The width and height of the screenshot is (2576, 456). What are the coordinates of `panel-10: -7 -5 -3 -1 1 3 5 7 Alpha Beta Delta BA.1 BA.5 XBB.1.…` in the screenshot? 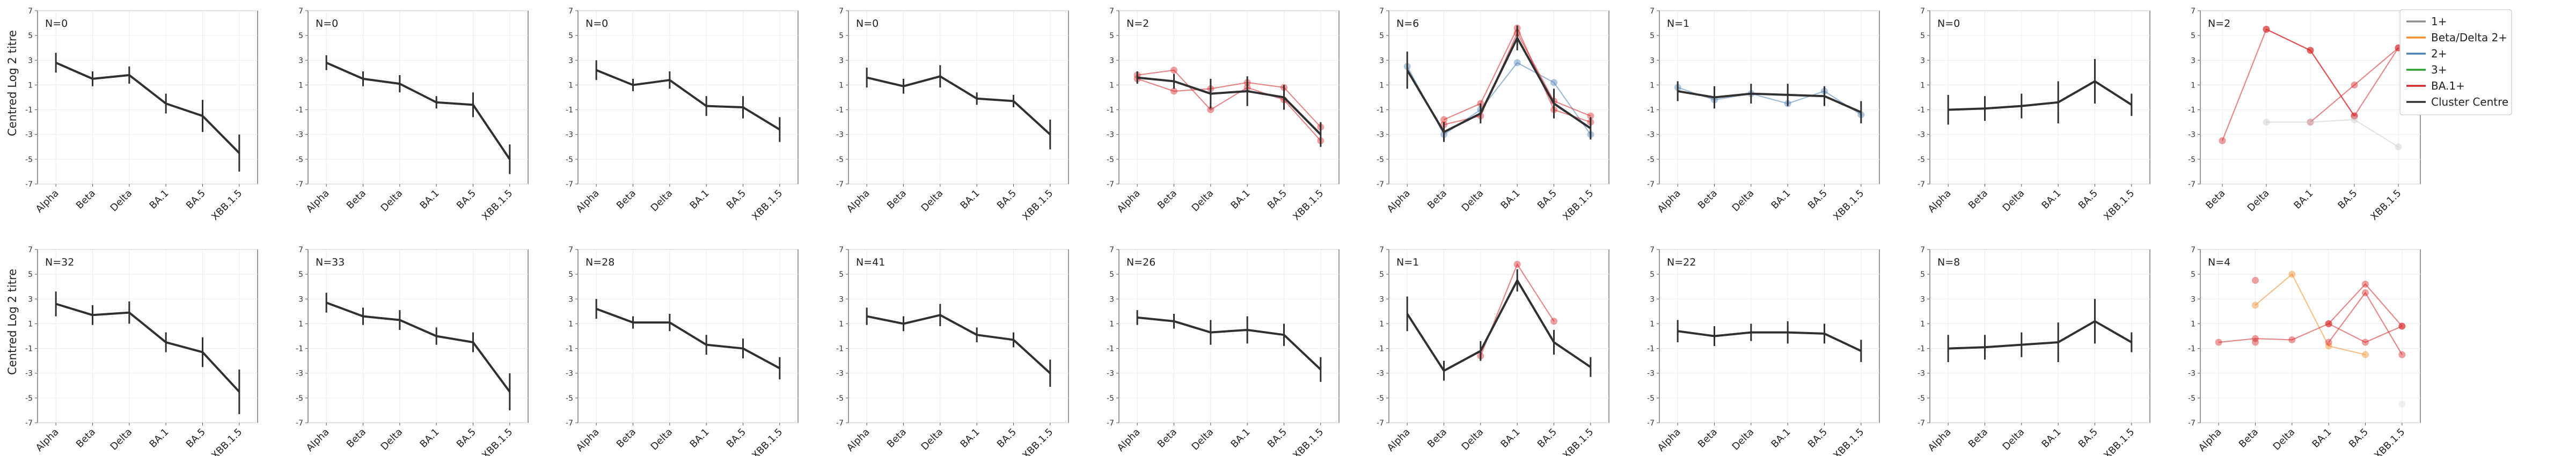 It's located at (412, 351).